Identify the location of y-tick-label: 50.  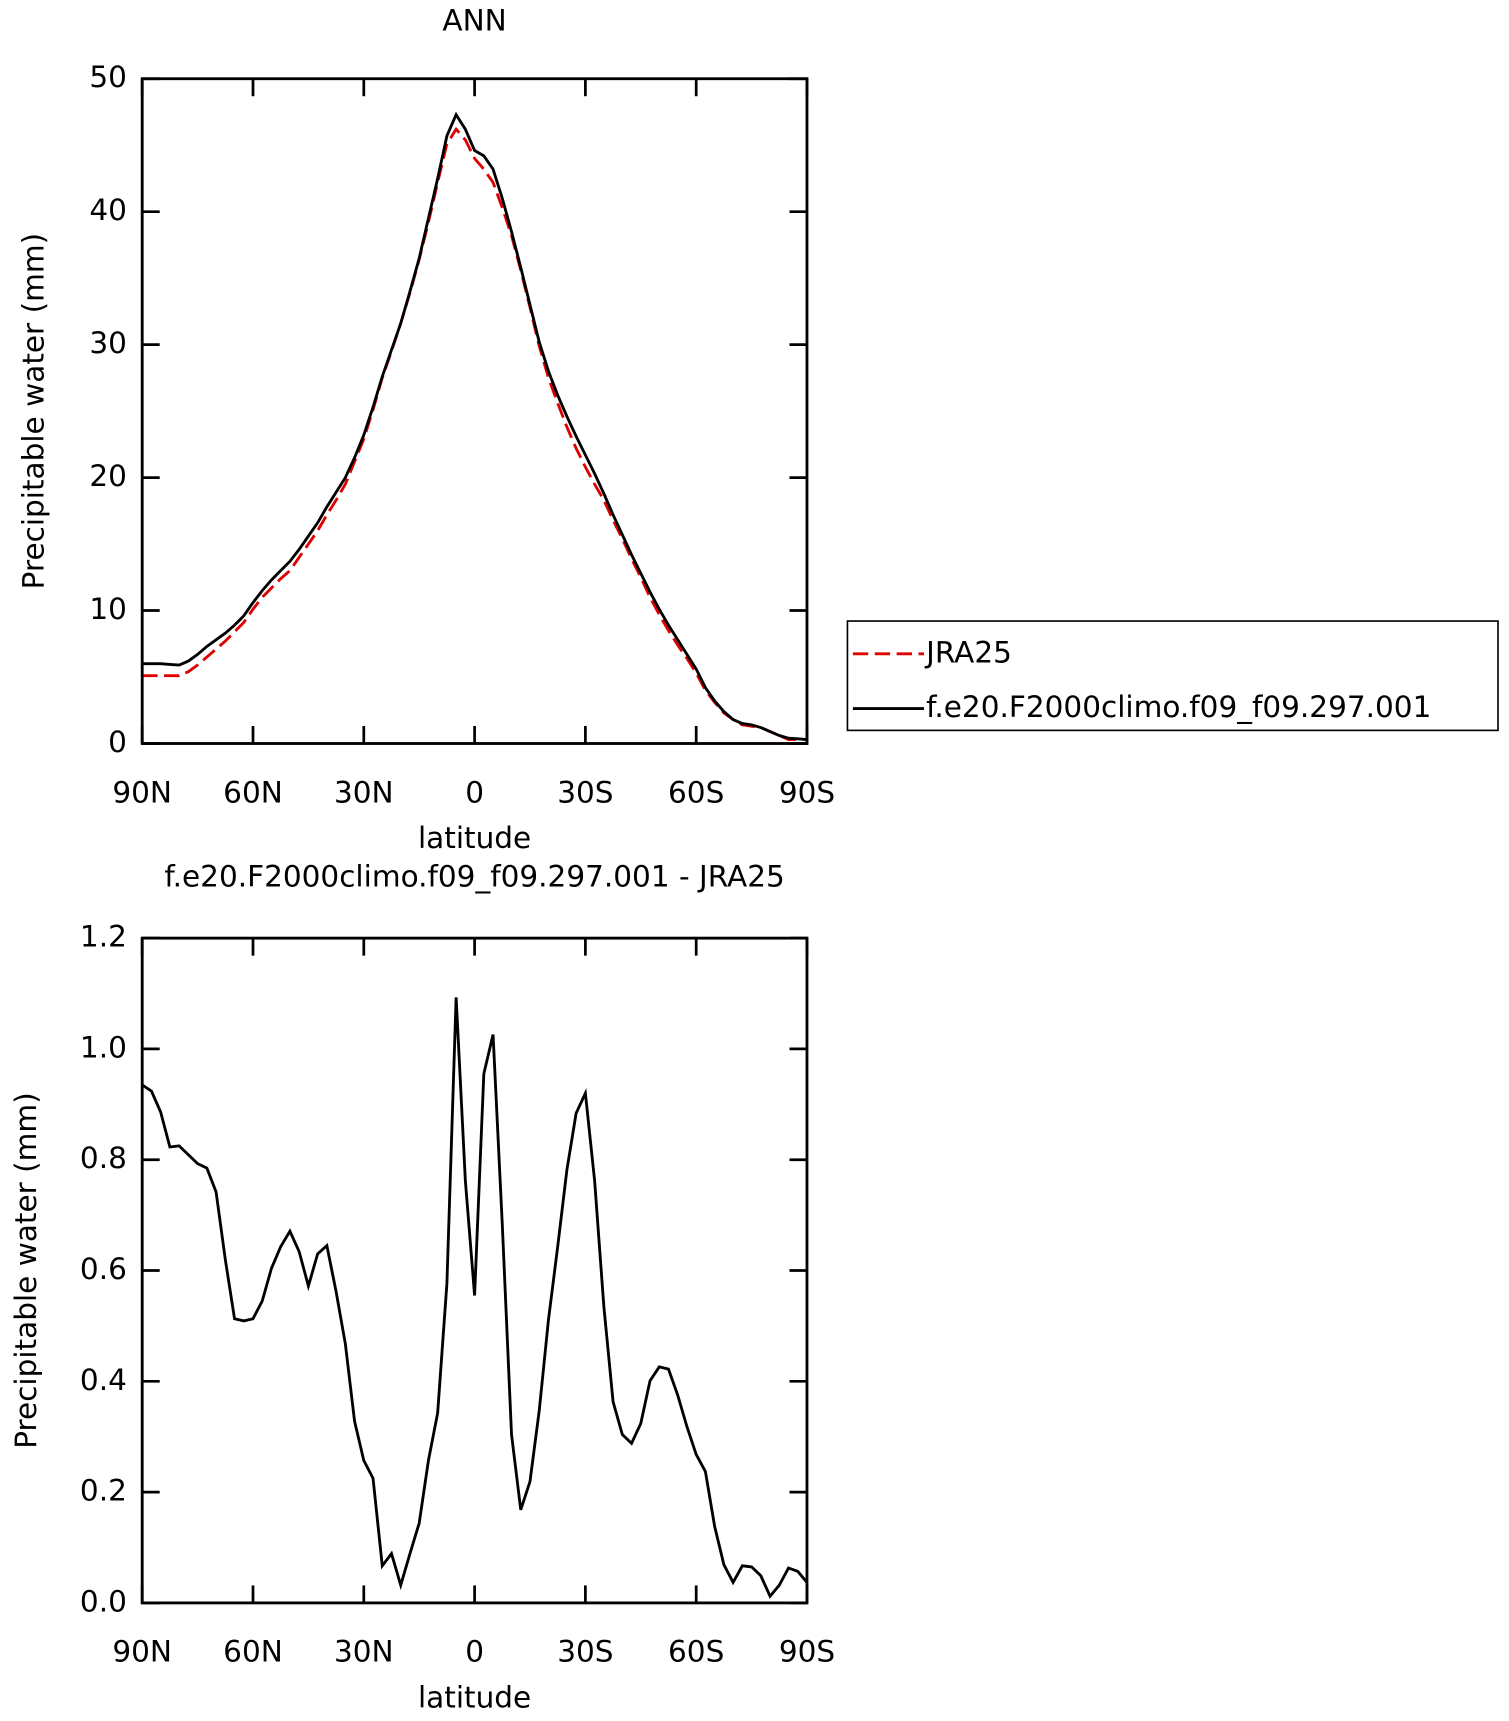
(108, 77).